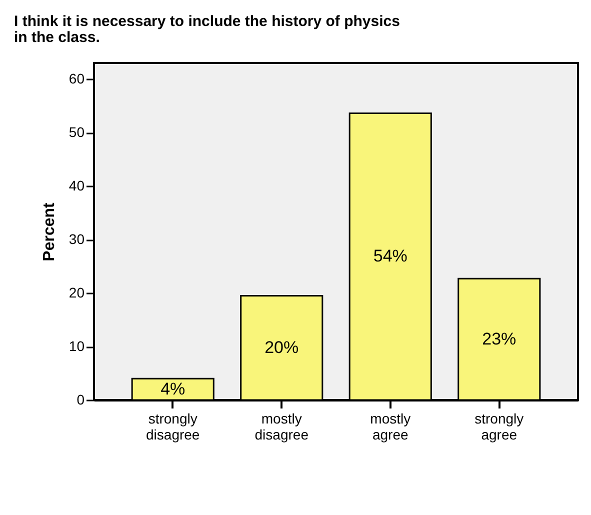 The image size is (591, 515). Describe the element at coordinates (76, 132) in the screenshot. I see `y-tick-label: 50` at that location.